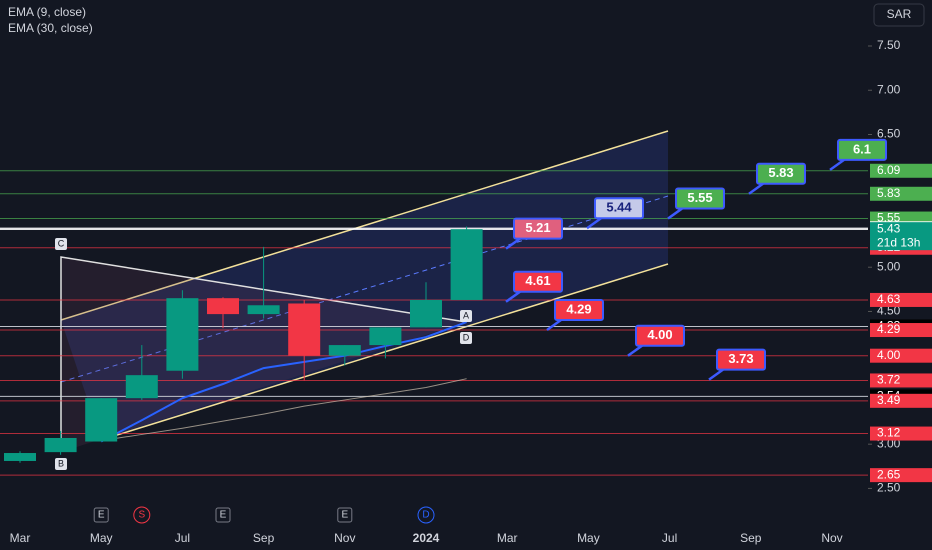  Describe the element at coordinates (47, 12) in the screenshot. I see `legend-item: EMA (9, close)` at that location.